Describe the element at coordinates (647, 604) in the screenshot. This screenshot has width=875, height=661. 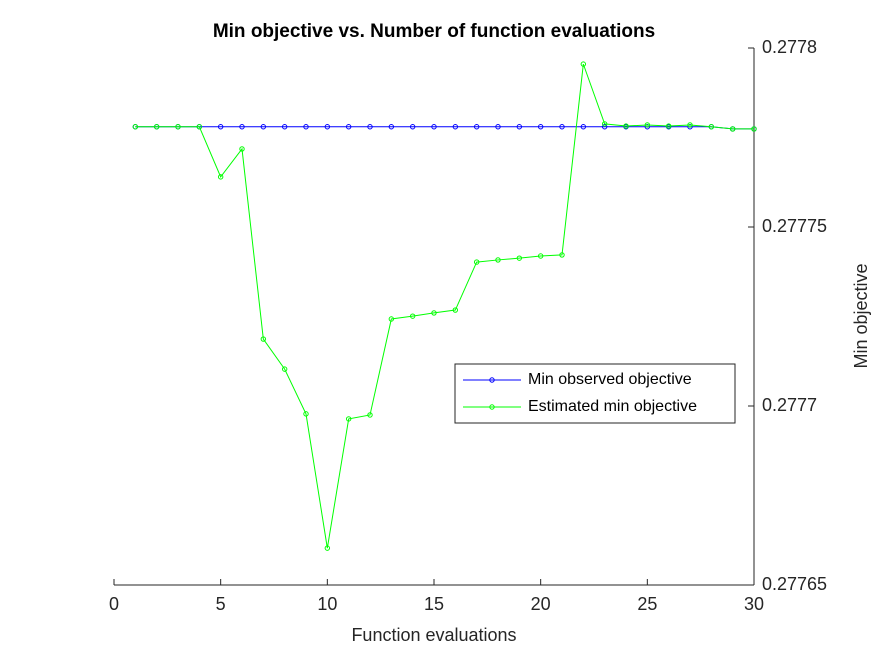
I see `x-tick-label: 25` at that location.